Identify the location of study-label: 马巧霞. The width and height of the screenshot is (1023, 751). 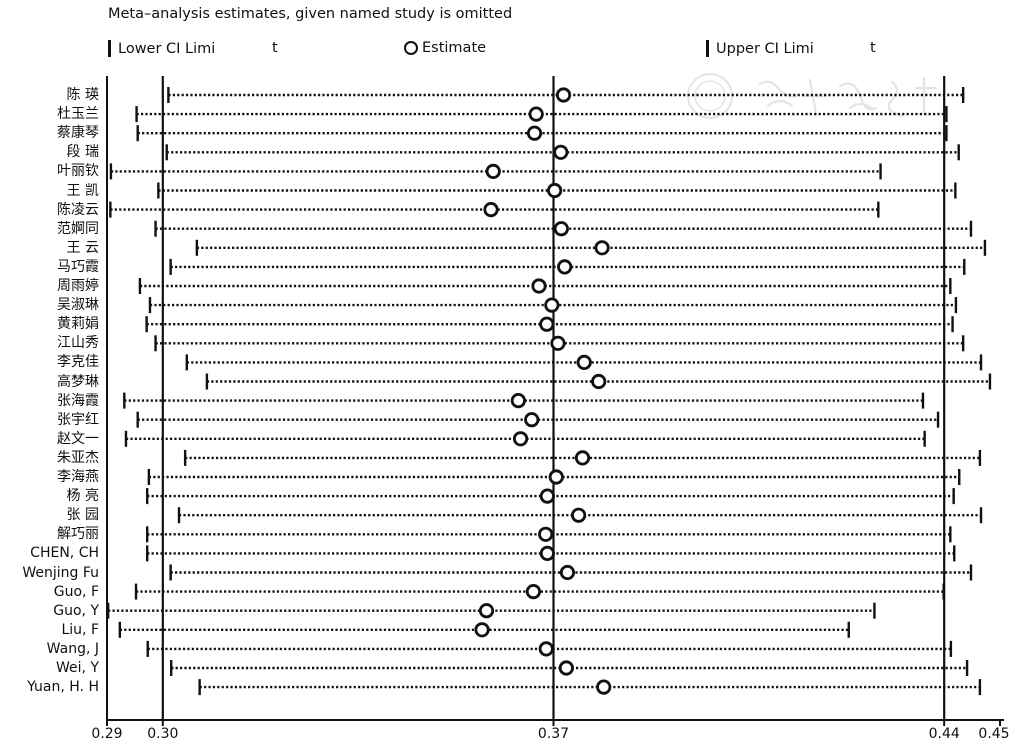
(78, 266).